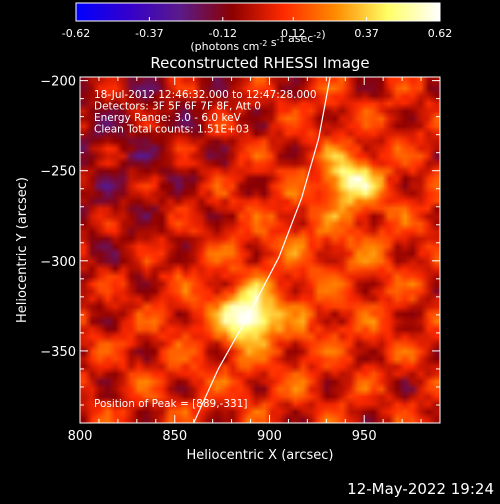 Image resolution: width=500 pixels, height=504 pixels. I want to click on colorbar-tick-label: 0.62, so click(440, 33).